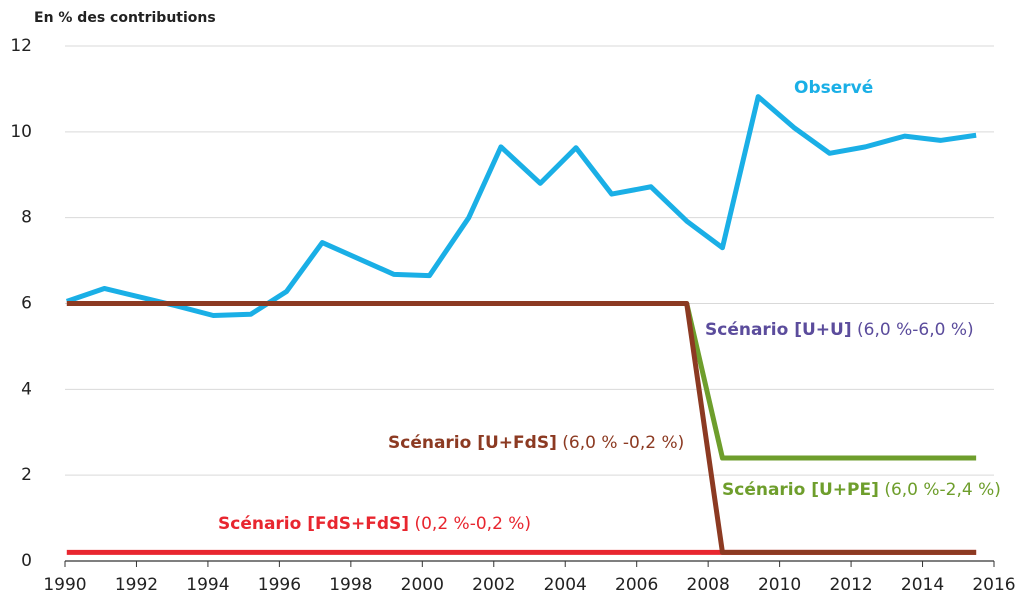  I want to click on annotation-bold: Scénario [FdS+FdS], so click(313, 524).